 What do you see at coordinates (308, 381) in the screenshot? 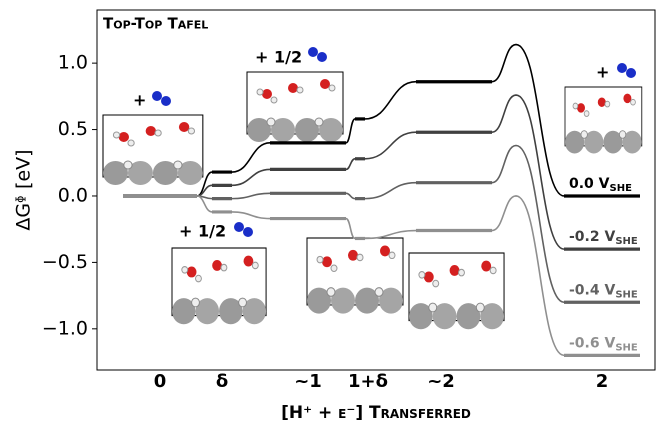
I see `x-tick-label: ~1` at bounding box center [308, 381].